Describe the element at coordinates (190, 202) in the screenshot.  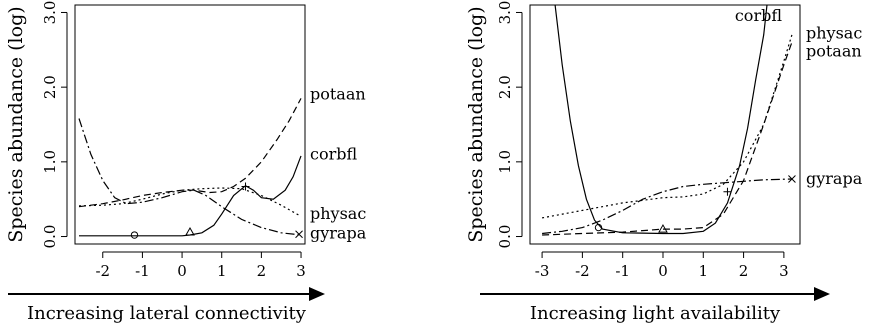
I see `series-line-physac` at that location.